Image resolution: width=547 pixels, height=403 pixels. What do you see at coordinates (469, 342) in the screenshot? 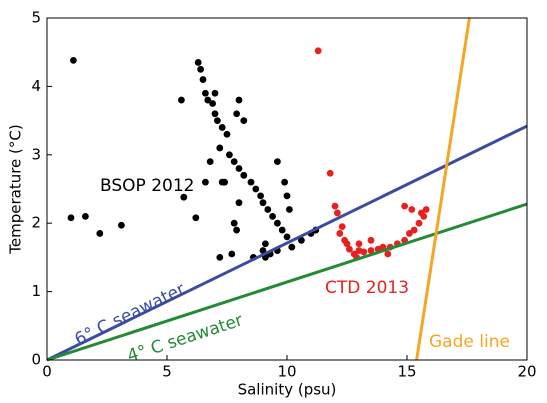
I see `series-label: Gade line` at bounding box center [469, 342].